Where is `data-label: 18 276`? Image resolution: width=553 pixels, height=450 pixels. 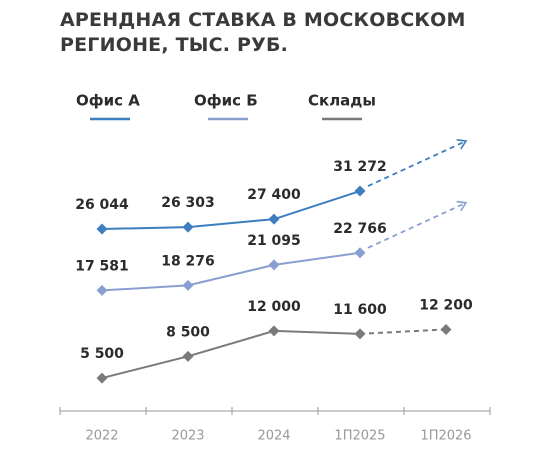
data-label: 18 276 is located at coordinates (188, 261).